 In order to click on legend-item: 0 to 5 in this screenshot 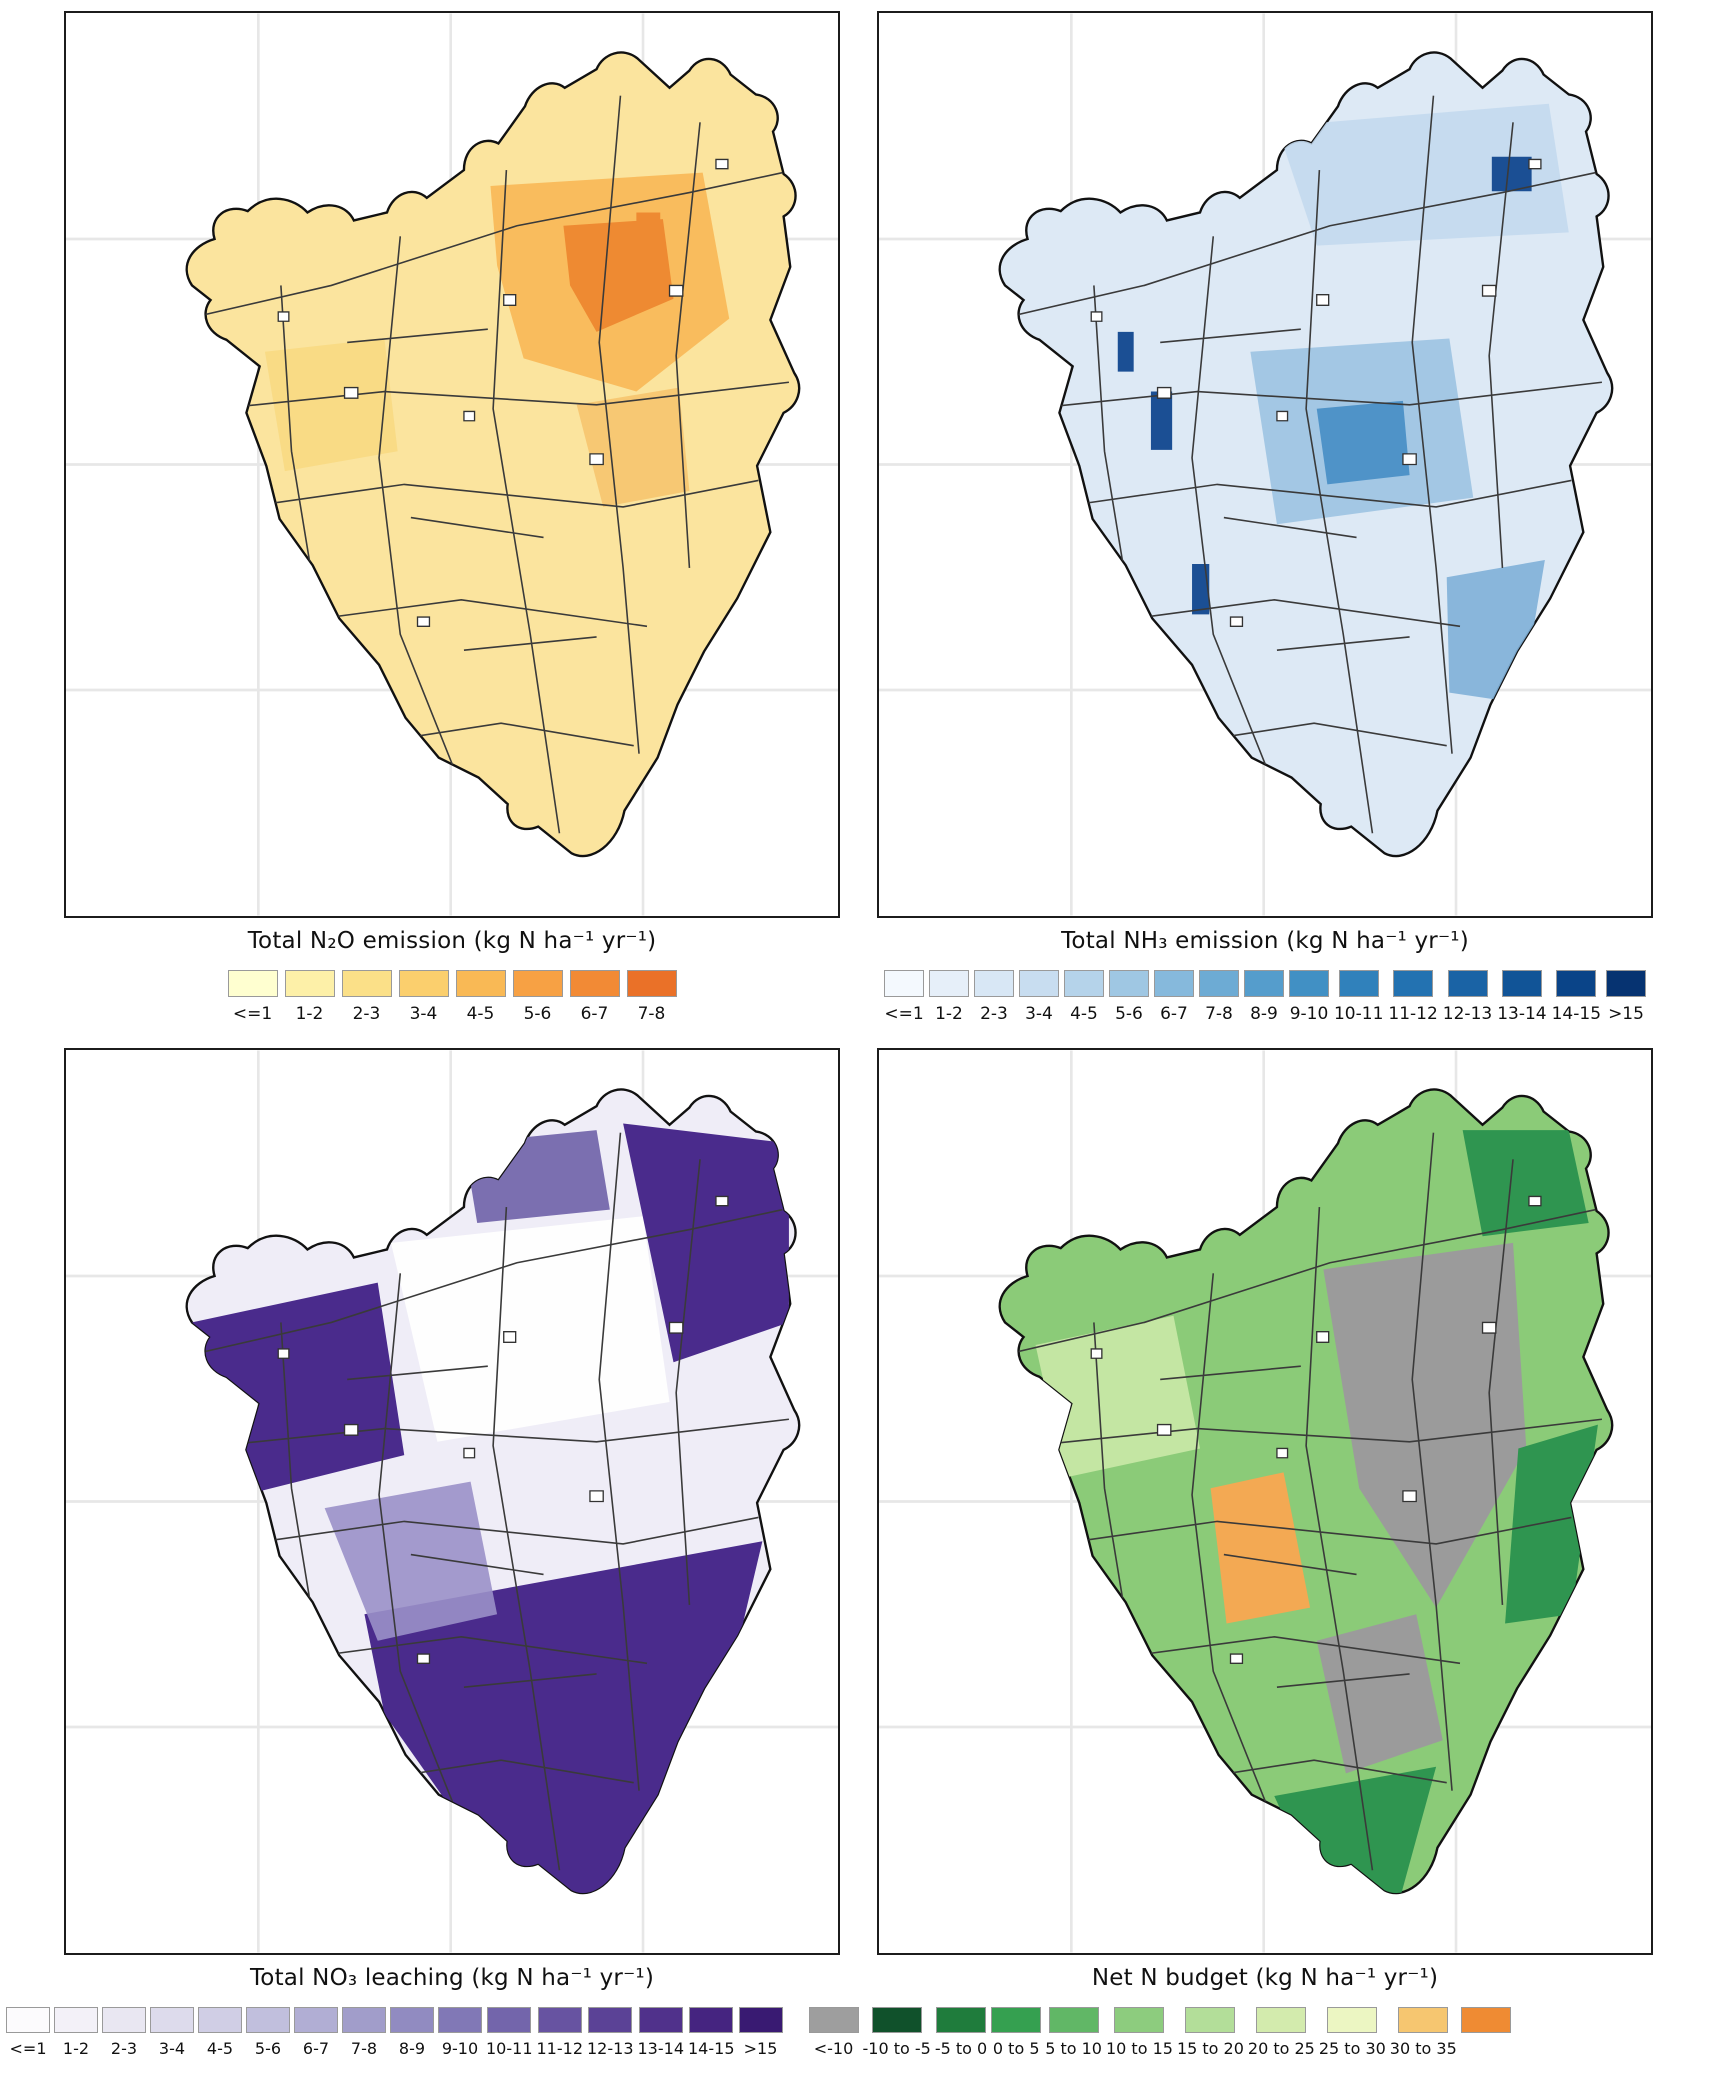, I will do `click(1016, 2032)`.